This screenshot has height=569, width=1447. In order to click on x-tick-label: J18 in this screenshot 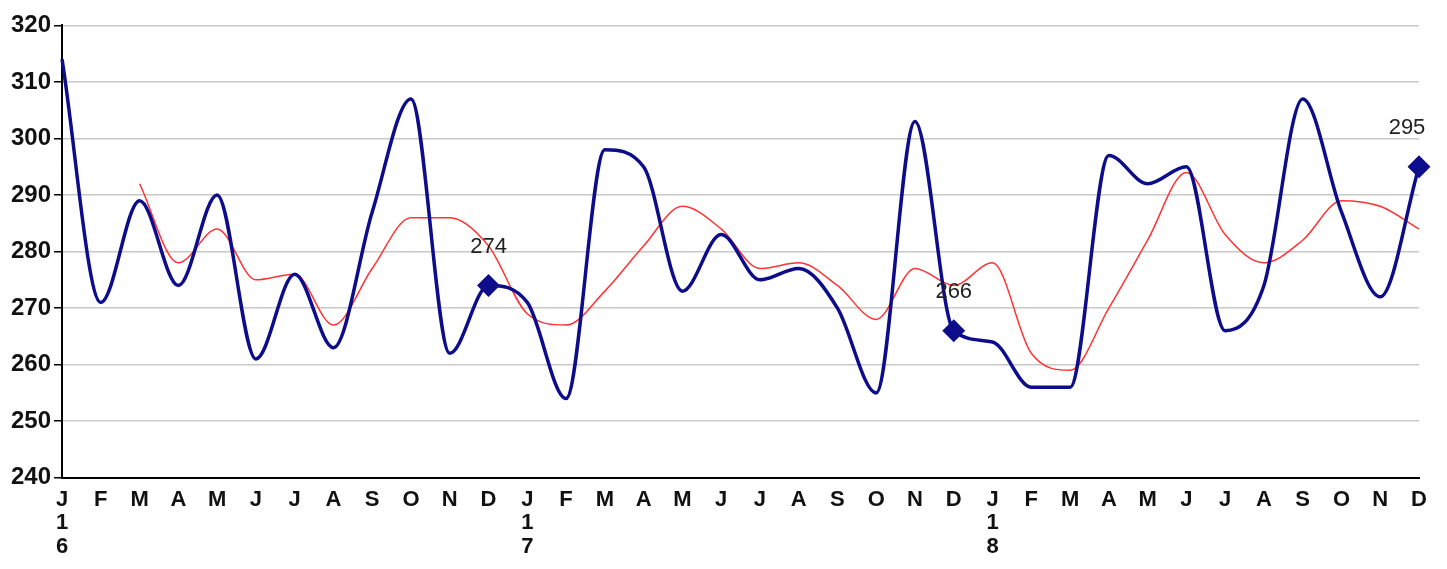, I will do `click(992, 522)`.